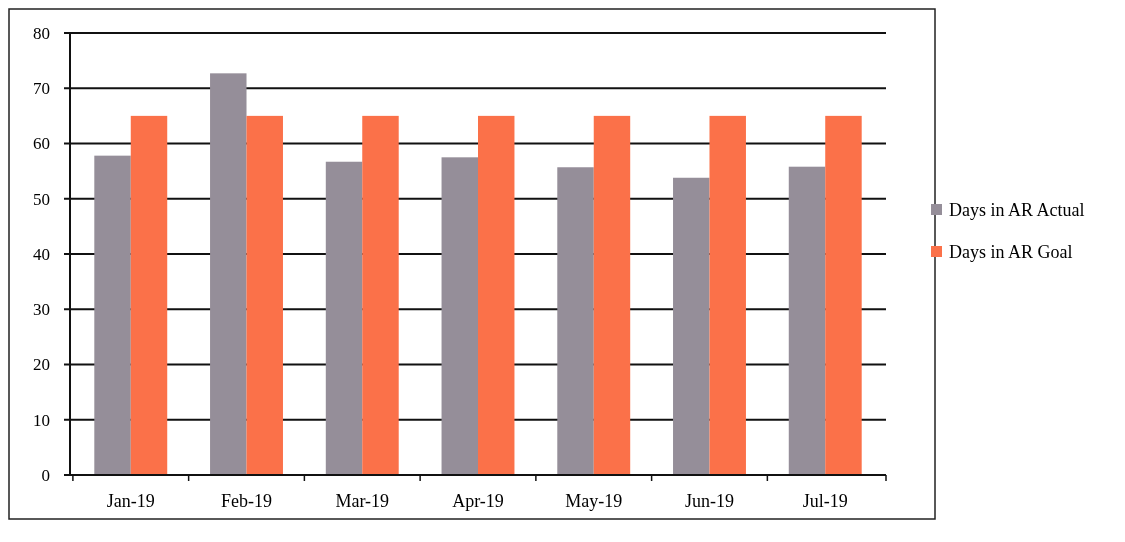 This screenshot has width=1125, height=542. Describe the element at coordinates (41, 254) in the screenshot. I see `y-tick-label: 40` at that location.